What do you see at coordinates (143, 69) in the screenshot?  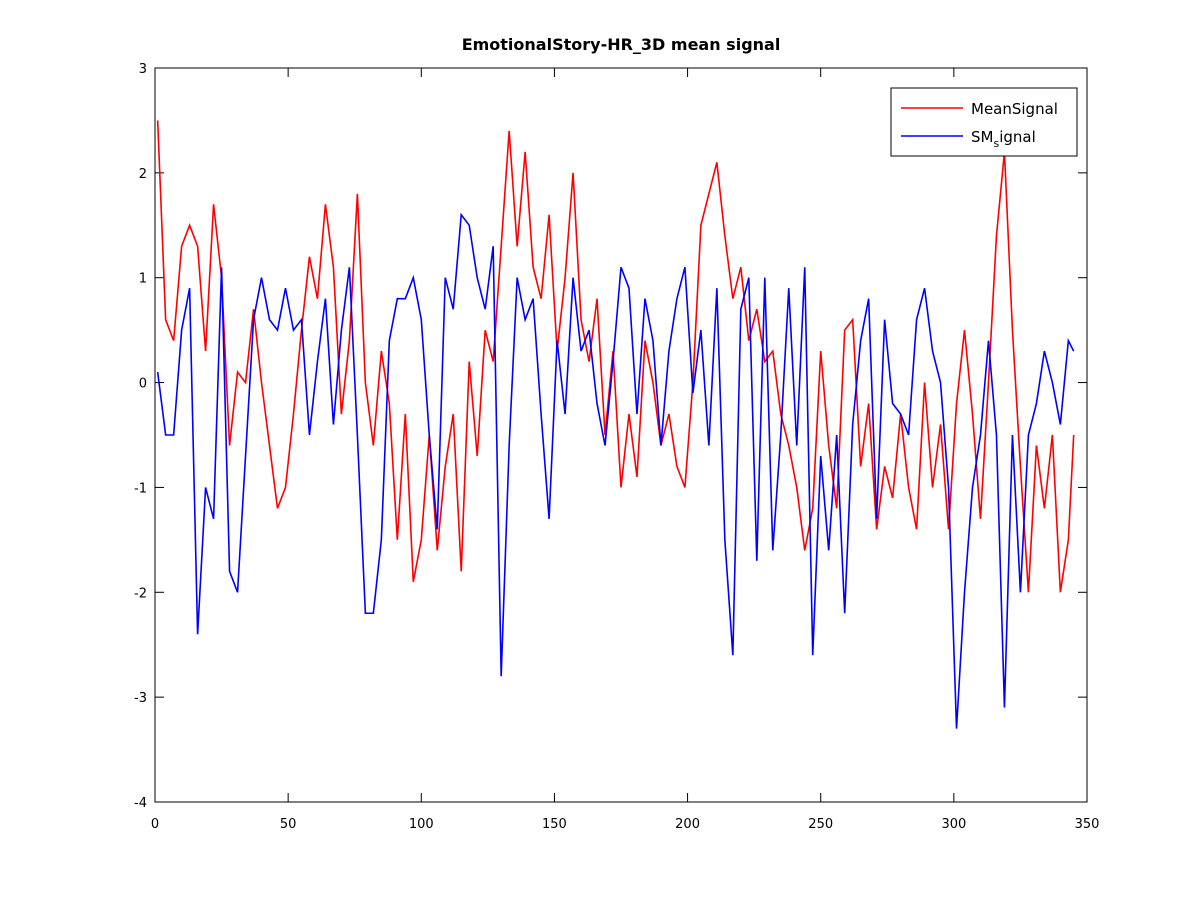 I see `y-tick-label: 3` at bounding box center [143, 69].